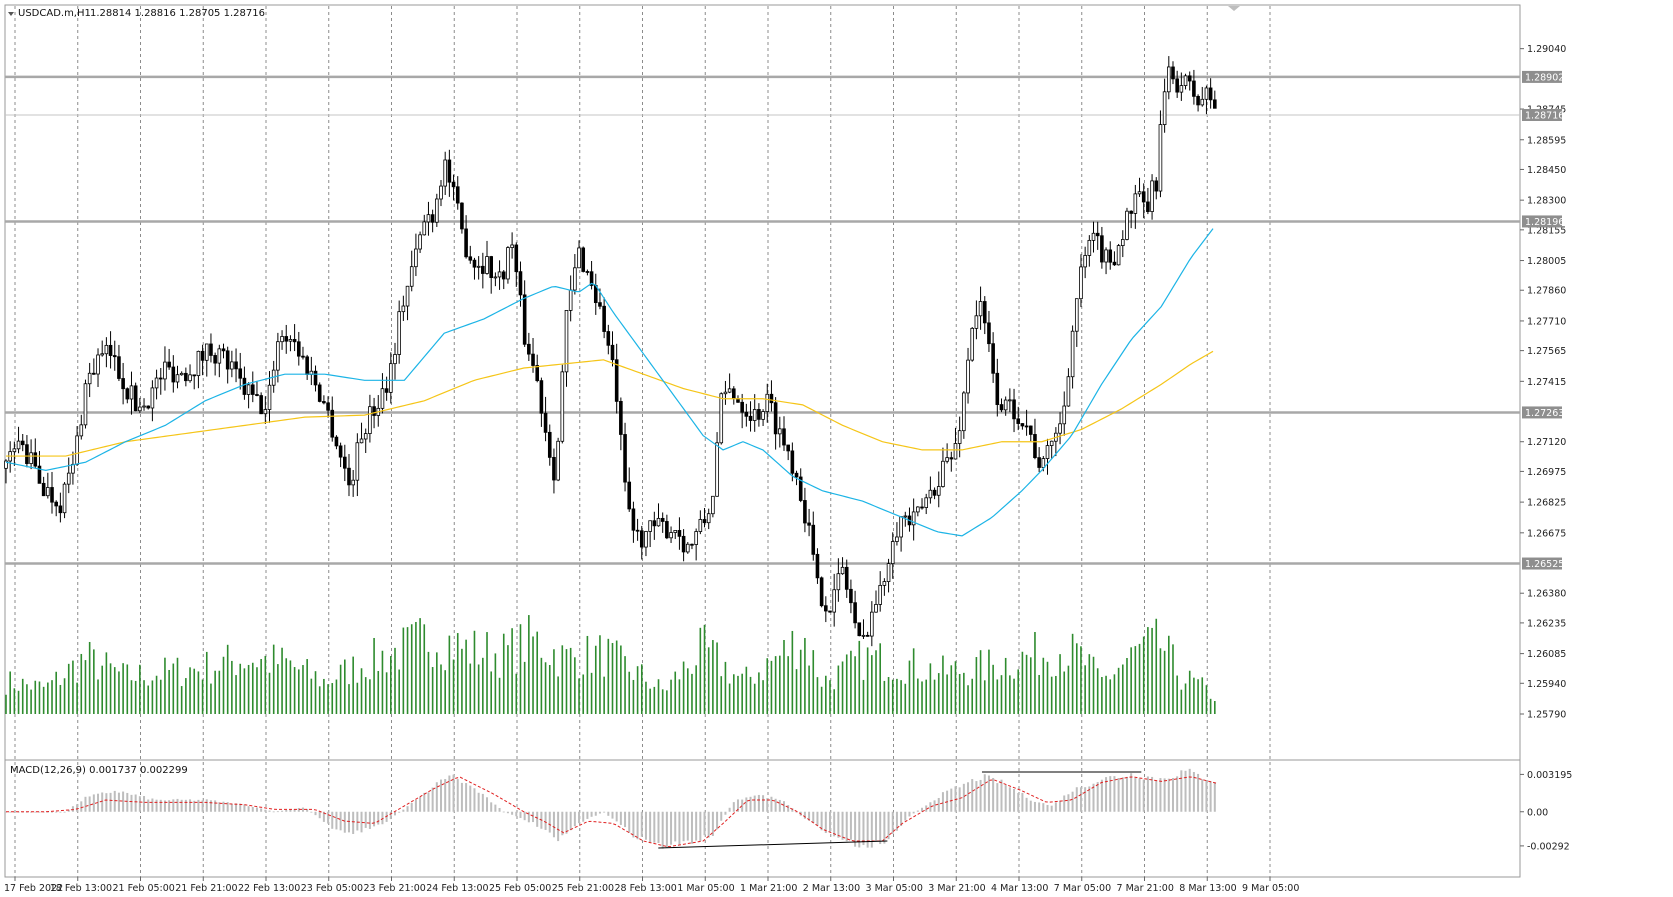 The width and height of the screenshot is (1673, 897). What do you see at coordinates (54, 13) in the screenshot?
I see `symbol-label: USDCAD.m,H1` at bounding box center [54, 13].